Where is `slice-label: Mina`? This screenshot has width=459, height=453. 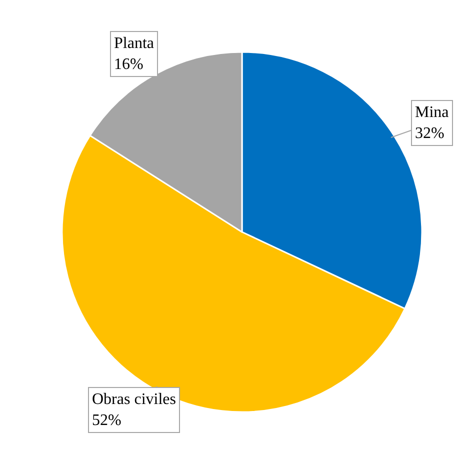
slice-label: Mina is located at coordinates (432, 112).